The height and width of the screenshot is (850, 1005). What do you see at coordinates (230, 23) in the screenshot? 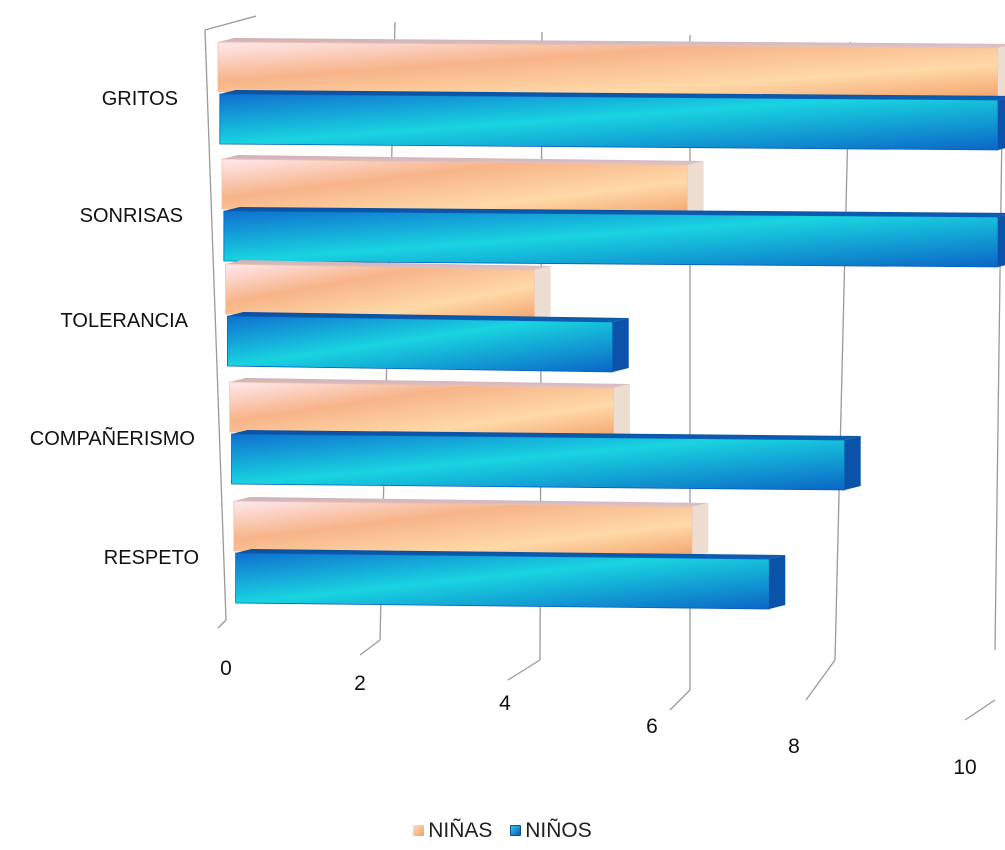
I see `wall-top-edge` at bounding box center [230, 23].